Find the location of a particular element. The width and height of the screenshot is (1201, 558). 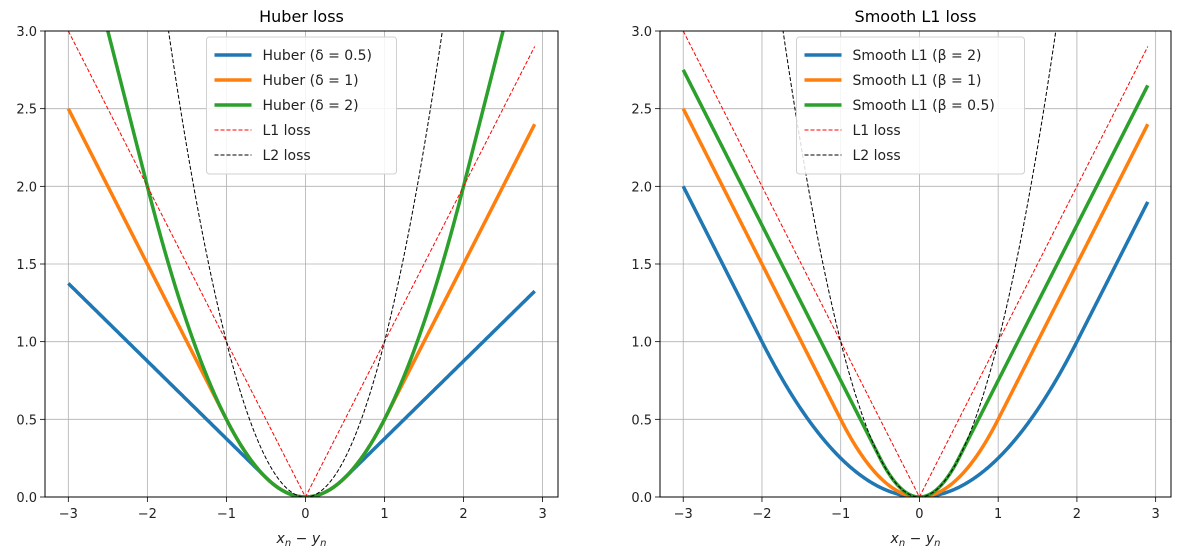

legend-label-1: Huber (δ = 0.5) is located at coordinates (318, 56).